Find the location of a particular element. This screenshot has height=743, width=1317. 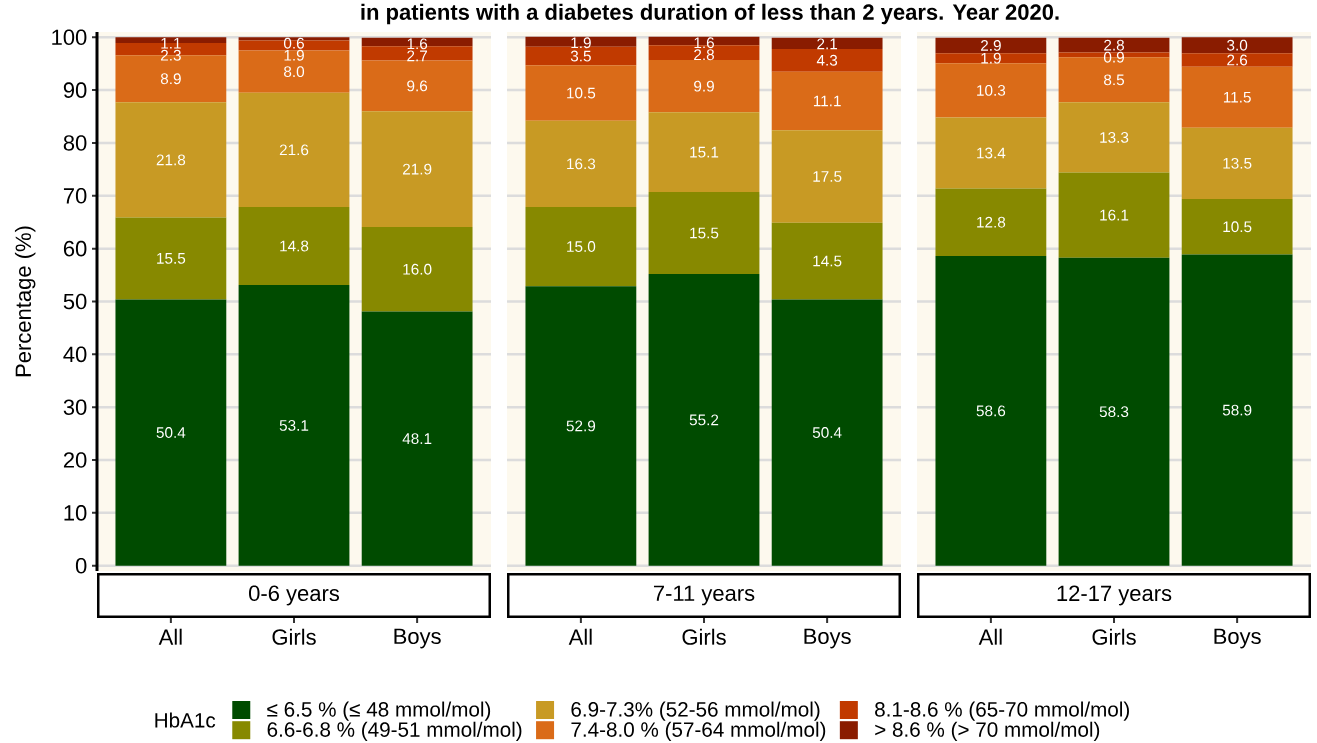

data-label: 3.5 is located at coordinates (580, 56).